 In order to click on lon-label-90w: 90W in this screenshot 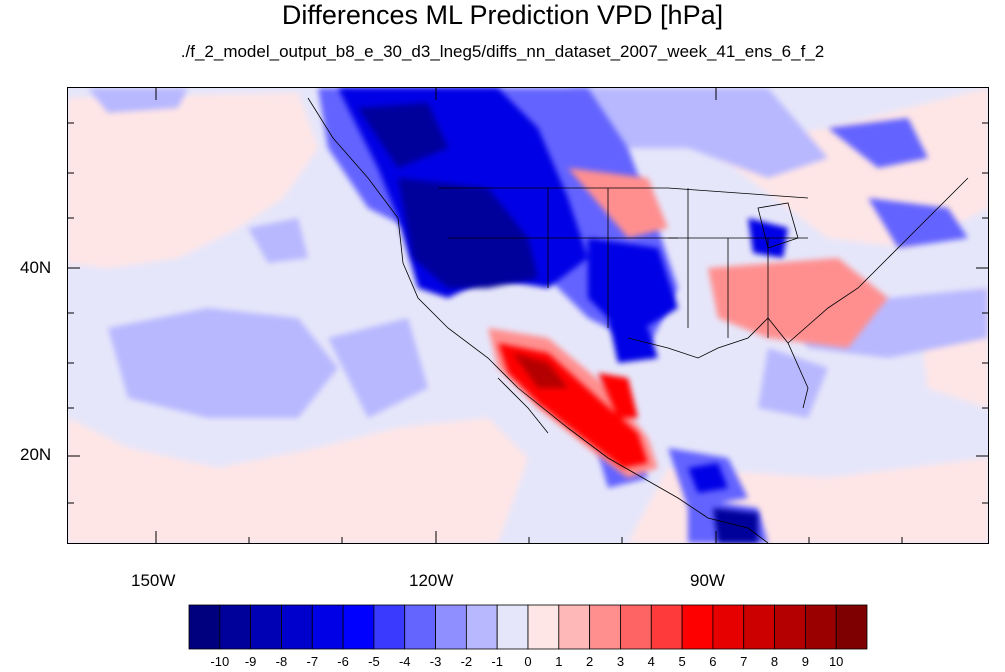, I will do `click(707, 580)`.